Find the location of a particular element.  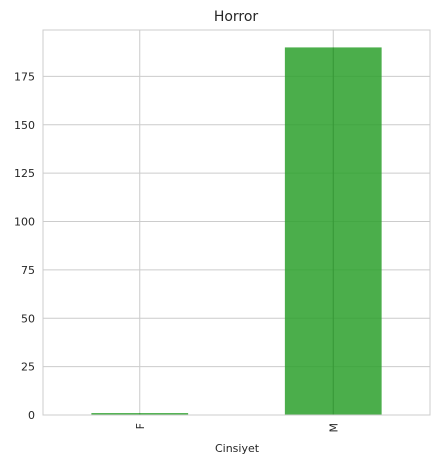

y-axis: 0 25 50 75 100 125 150 175 is located at coordinates (24, 246).